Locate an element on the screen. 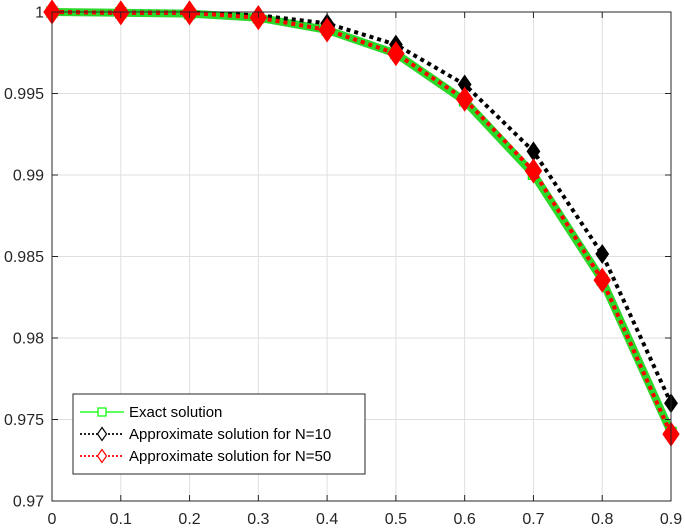  x-tick-label: 0.4 is located at coordinates (327, 519).